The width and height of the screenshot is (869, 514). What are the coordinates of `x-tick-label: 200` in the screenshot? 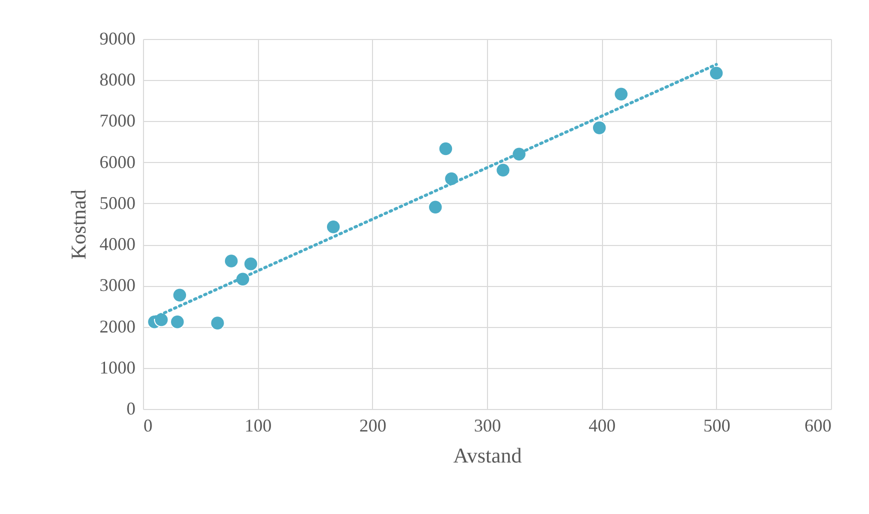 It's located at (372, 426).